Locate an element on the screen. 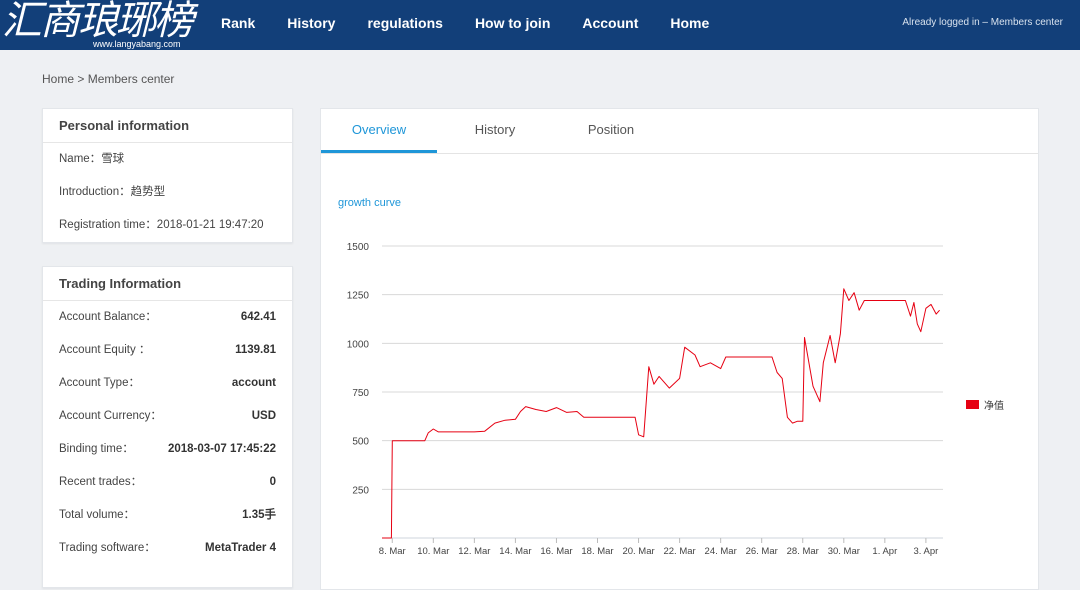 This screenshot has height=590, width=1080. trading-software-row: Trading software： MetaTrader 4 is located at coordinates (167, 548).